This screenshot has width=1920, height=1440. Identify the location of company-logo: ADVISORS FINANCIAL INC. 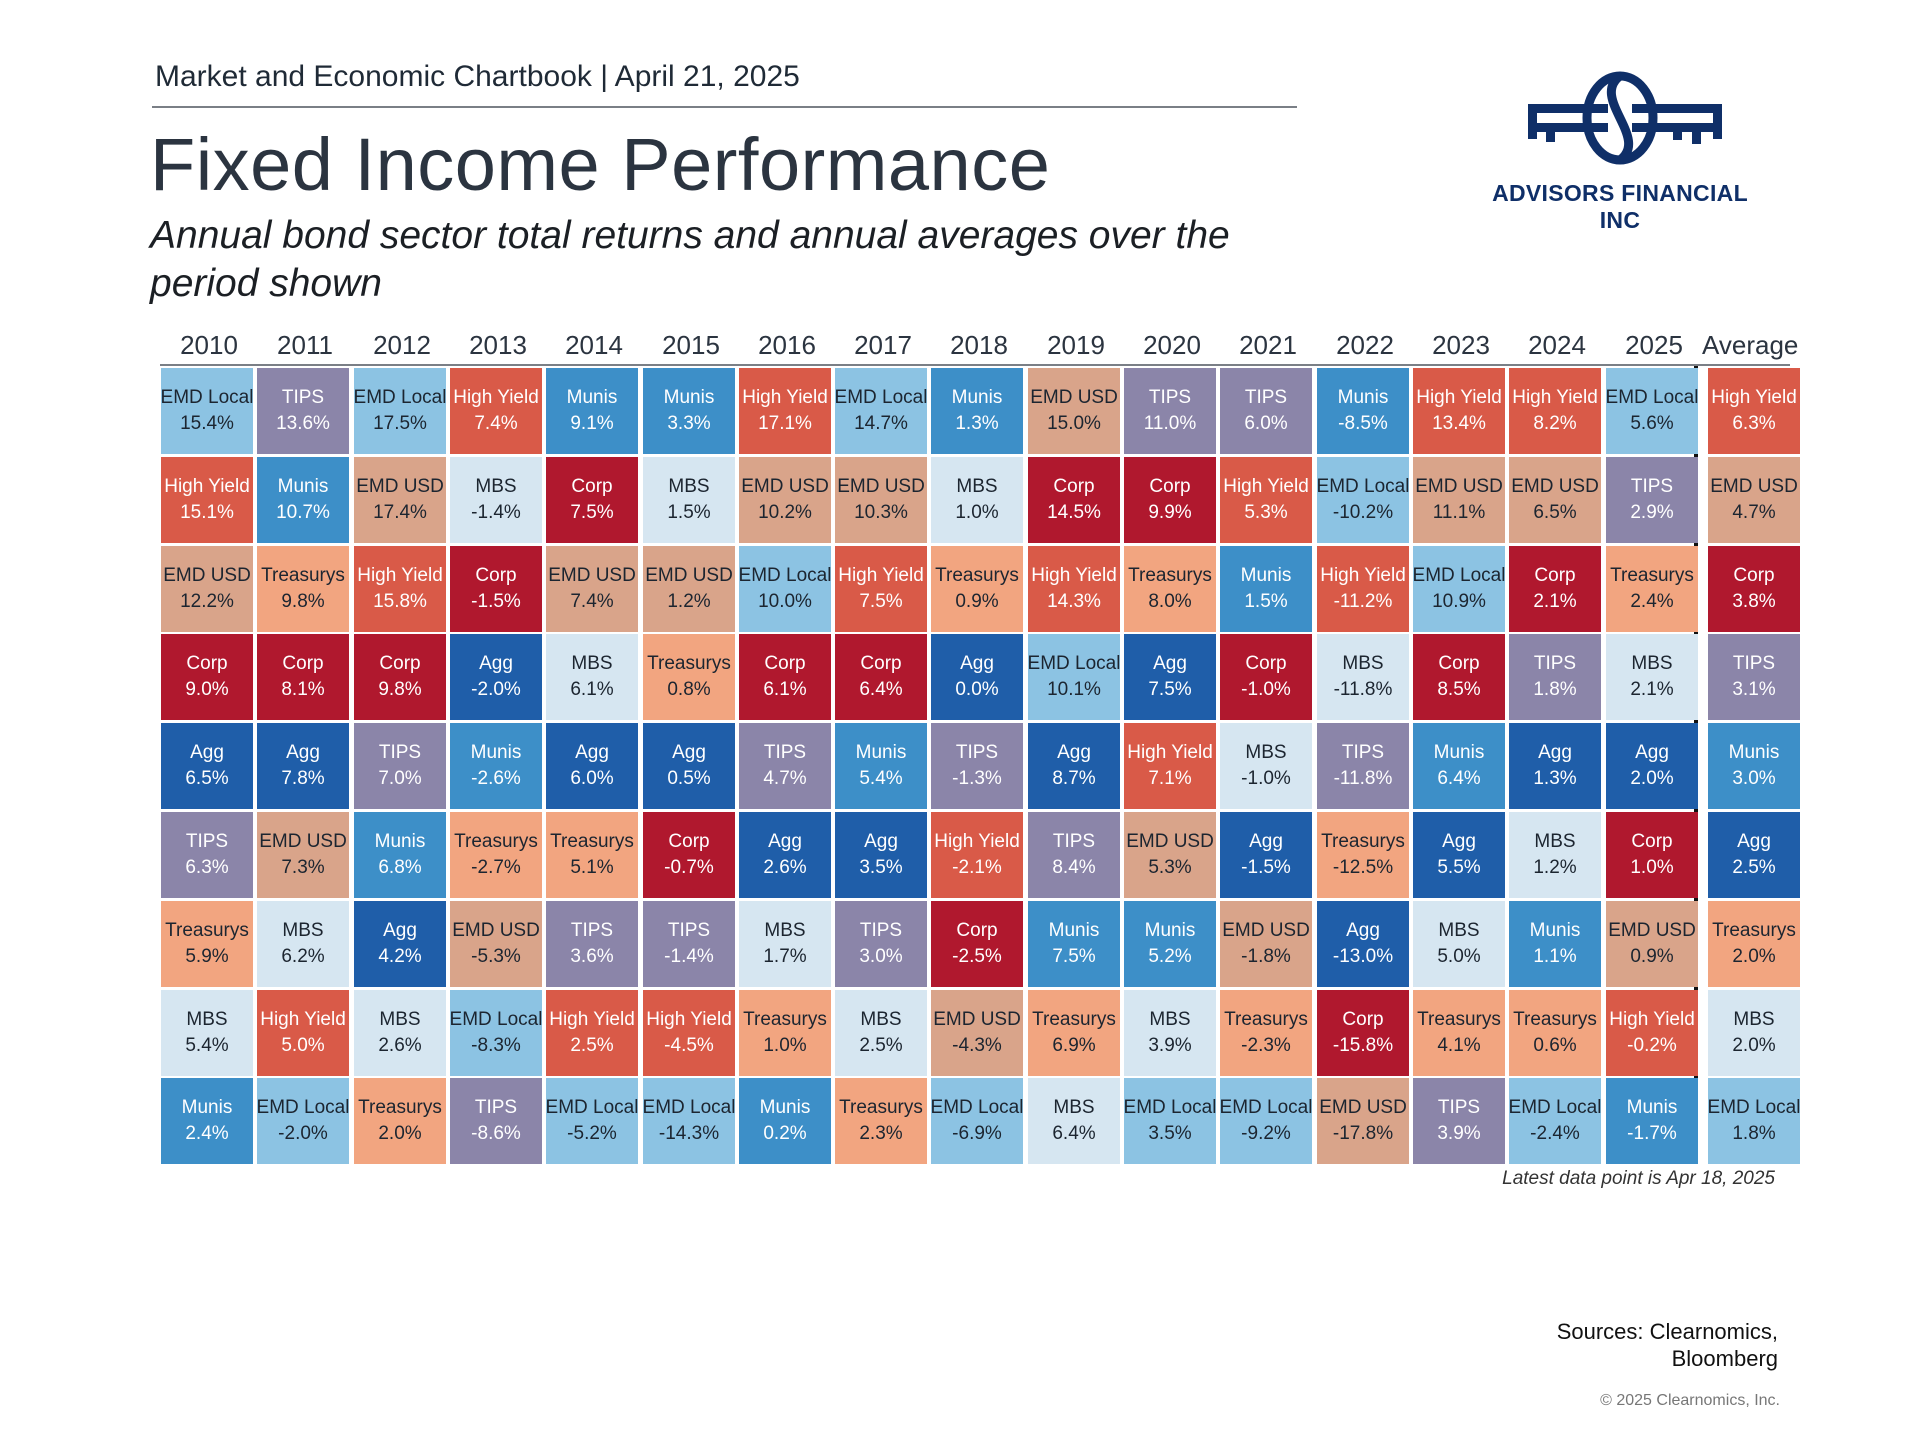
(1620, 150).